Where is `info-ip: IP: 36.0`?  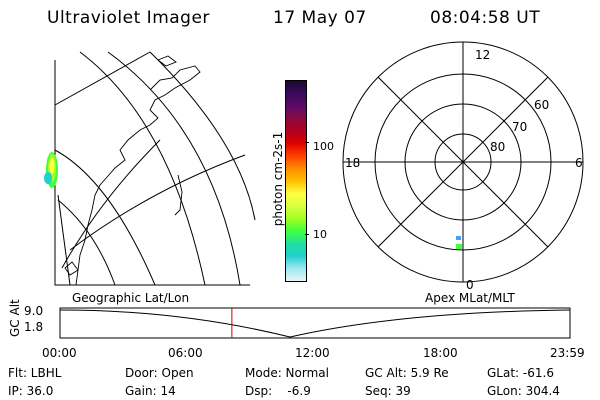
info-ip: IP: 36.0 is located at coordinates (31, 391).